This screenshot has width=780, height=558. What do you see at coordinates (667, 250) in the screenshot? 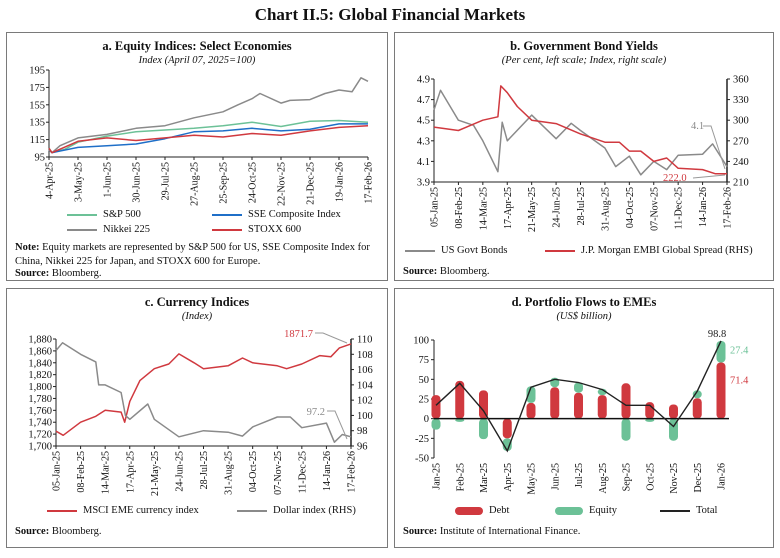
I see `legend-label: J.P. Morgan EMBI Global Spread (RHS)` at bounding box center [667, 250].